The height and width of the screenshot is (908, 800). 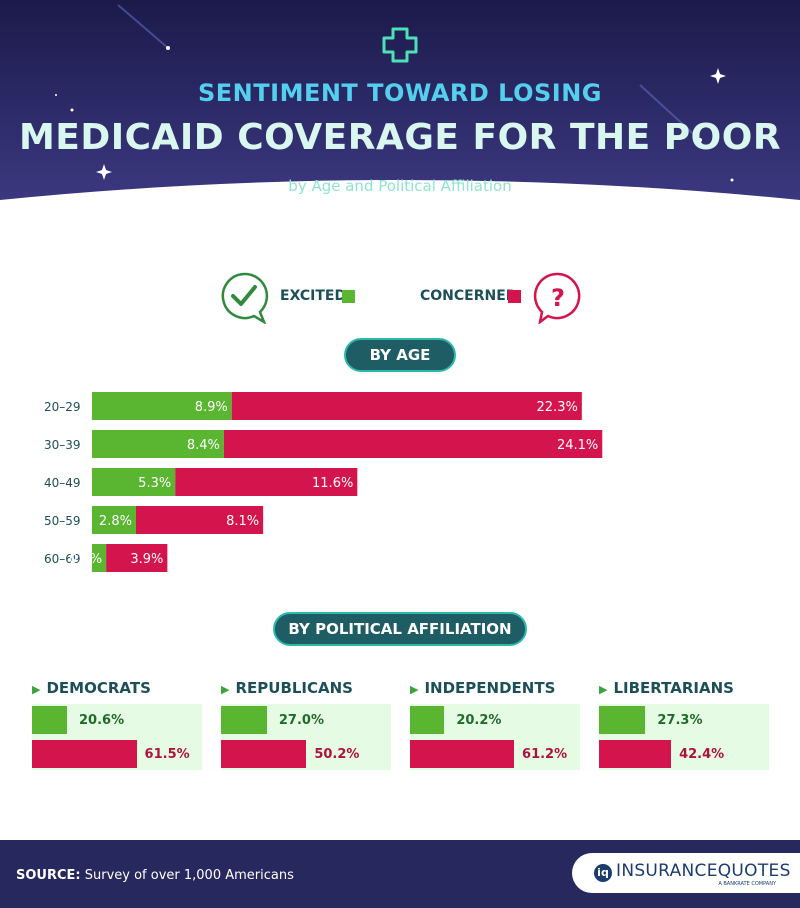 I want to click on concerned-value-label: 22.3%, so click(x=557, y=407).